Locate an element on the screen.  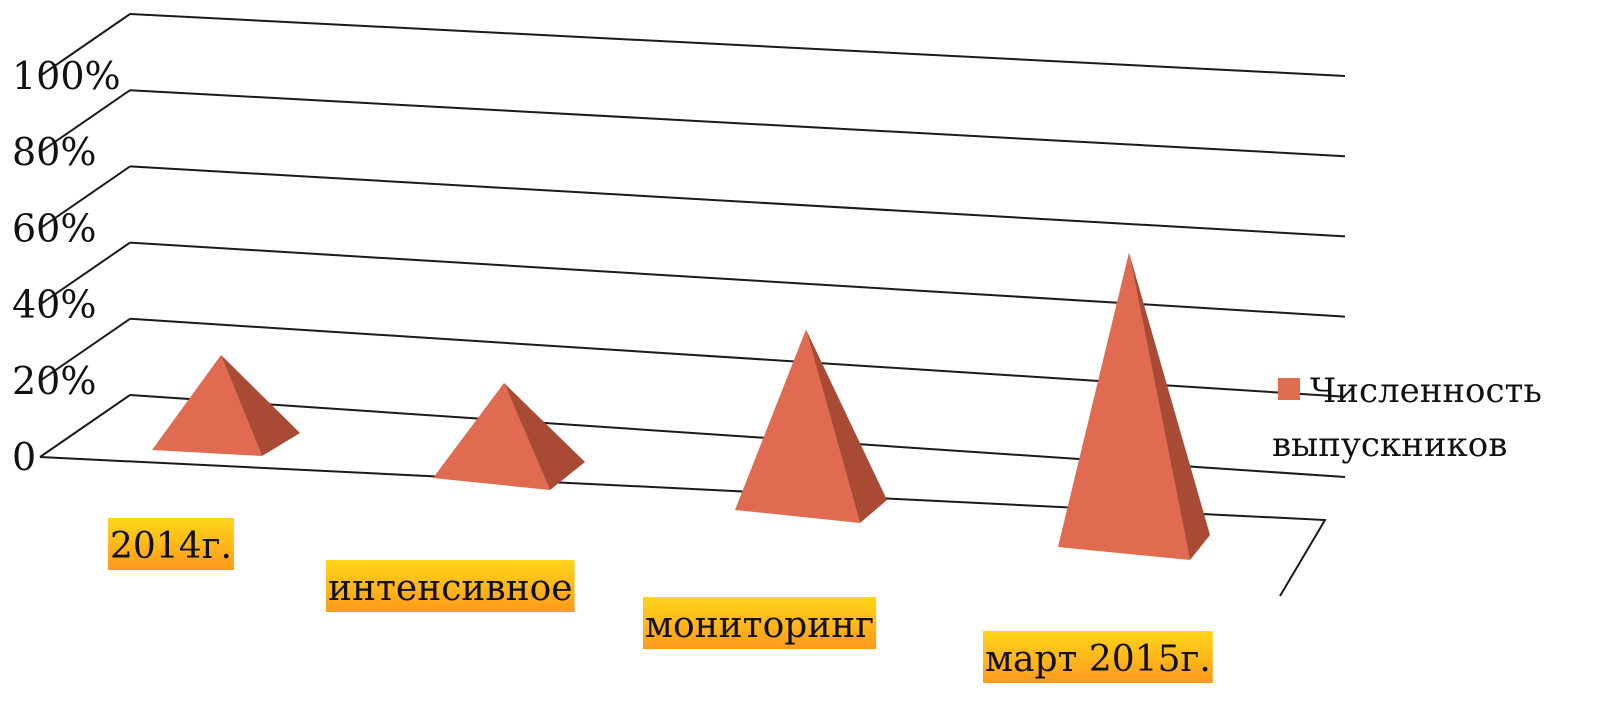
category-label: мониторинг is located at coordinates (760, 623).